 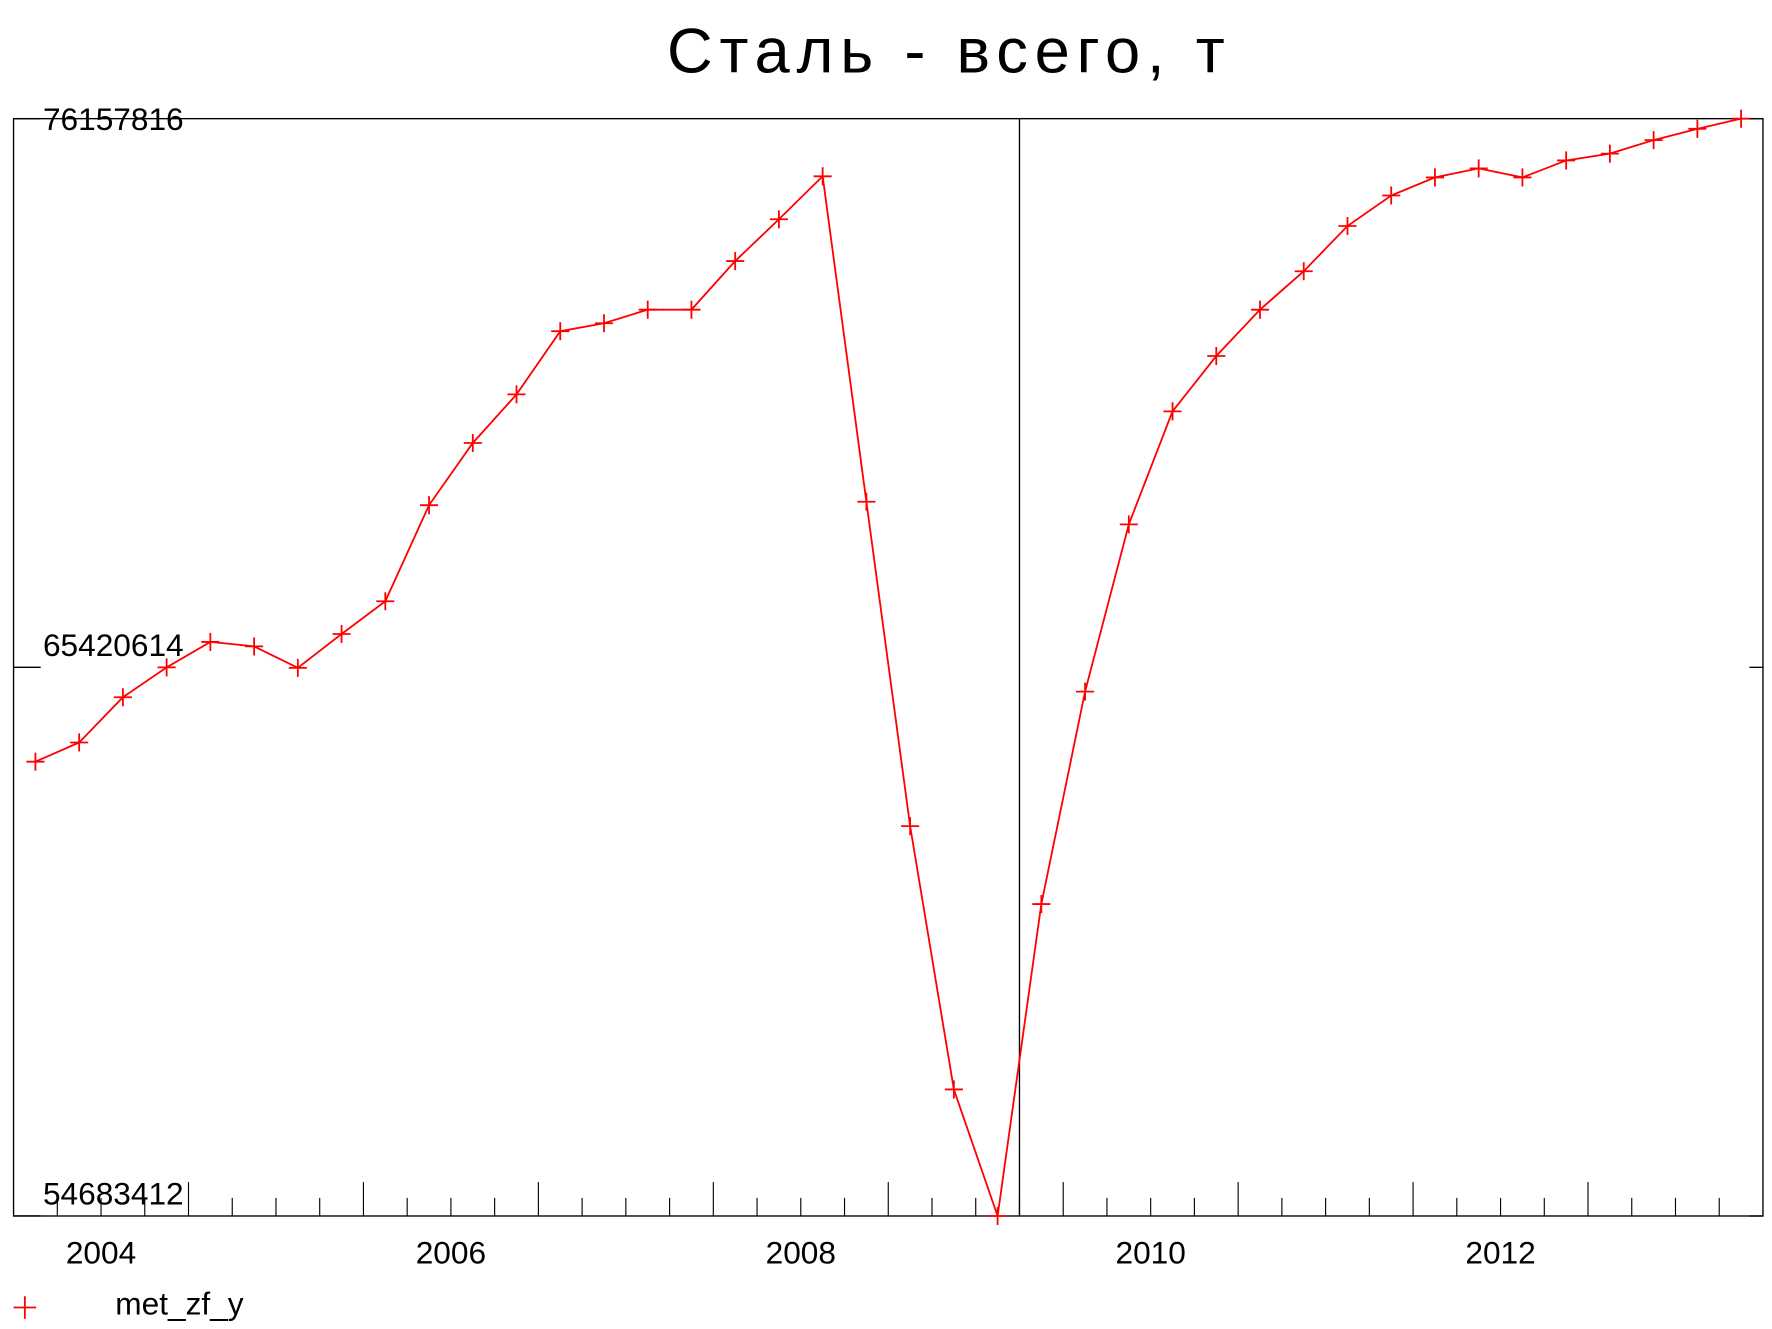 What do you see at coordinates (113, 119) in the screenshot?
I see `y-tick-label: 76157816` at bounding box center [113, 119].